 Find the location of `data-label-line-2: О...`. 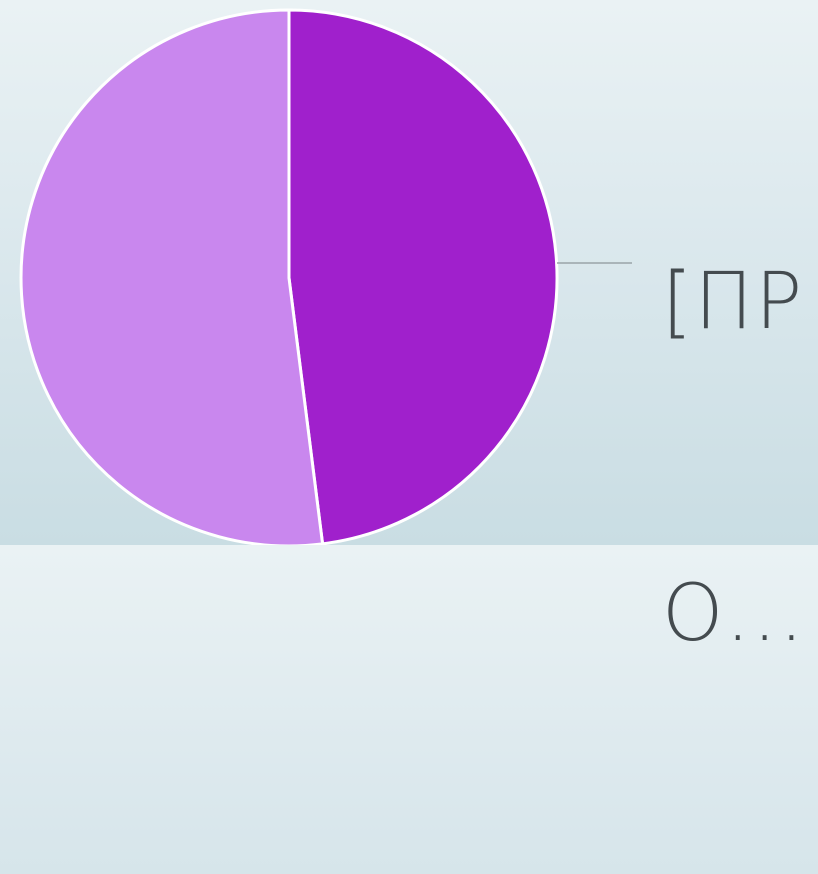

data-label-line-2: О... is located at coordinates (734, 614).